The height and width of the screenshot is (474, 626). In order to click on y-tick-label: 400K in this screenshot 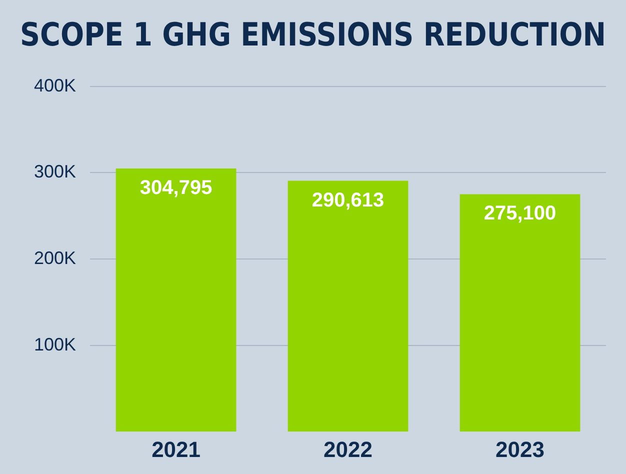, I will do `click(55, 85)`.